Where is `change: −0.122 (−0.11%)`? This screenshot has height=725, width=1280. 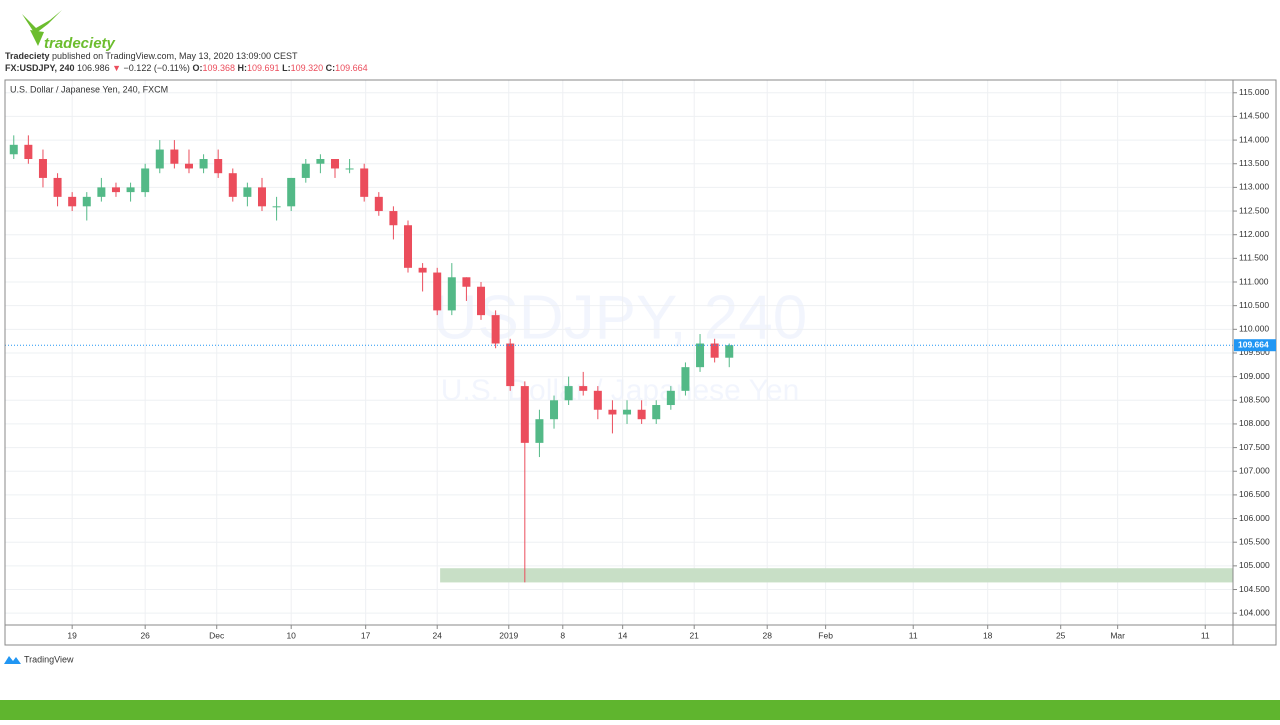
change: −0.122 (−0.11%) is located at coordinates (157, 68).